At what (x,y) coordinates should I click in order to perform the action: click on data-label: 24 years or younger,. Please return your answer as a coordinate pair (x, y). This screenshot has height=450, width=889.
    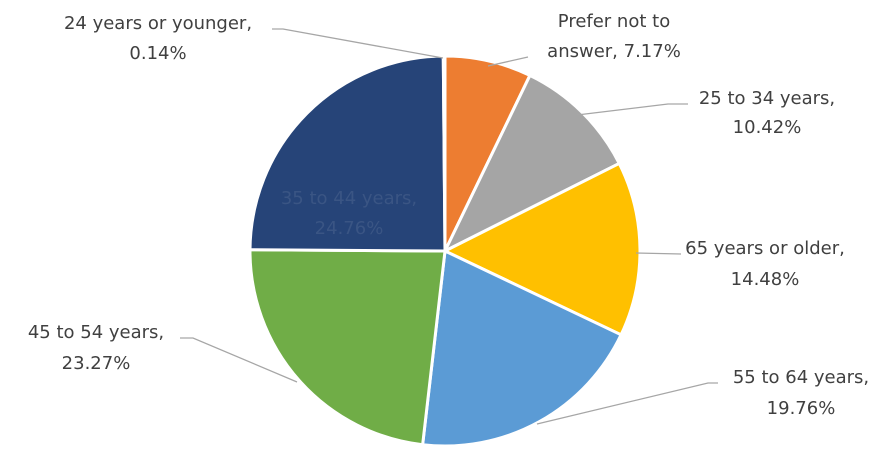
    Looking at the image, I should click on (158, 23).